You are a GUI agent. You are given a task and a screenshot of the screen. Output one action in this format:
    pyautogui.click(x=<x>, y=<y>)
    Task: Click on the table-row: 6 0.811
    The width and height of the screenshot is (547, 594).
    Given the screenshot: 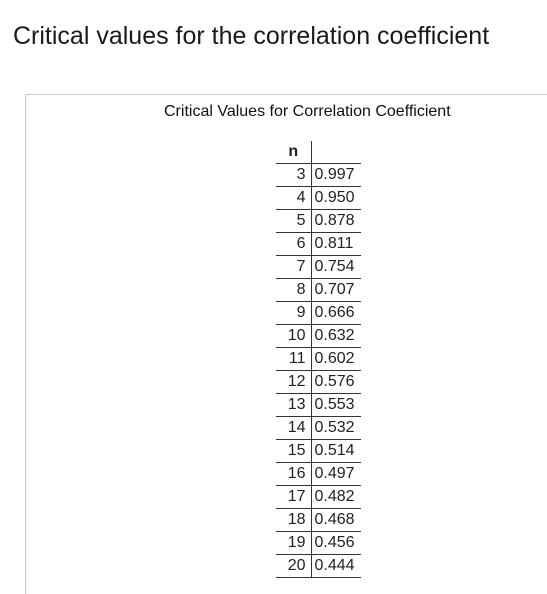 What is the action you would take?
    pyautogui.click(x=318, y=244)
    